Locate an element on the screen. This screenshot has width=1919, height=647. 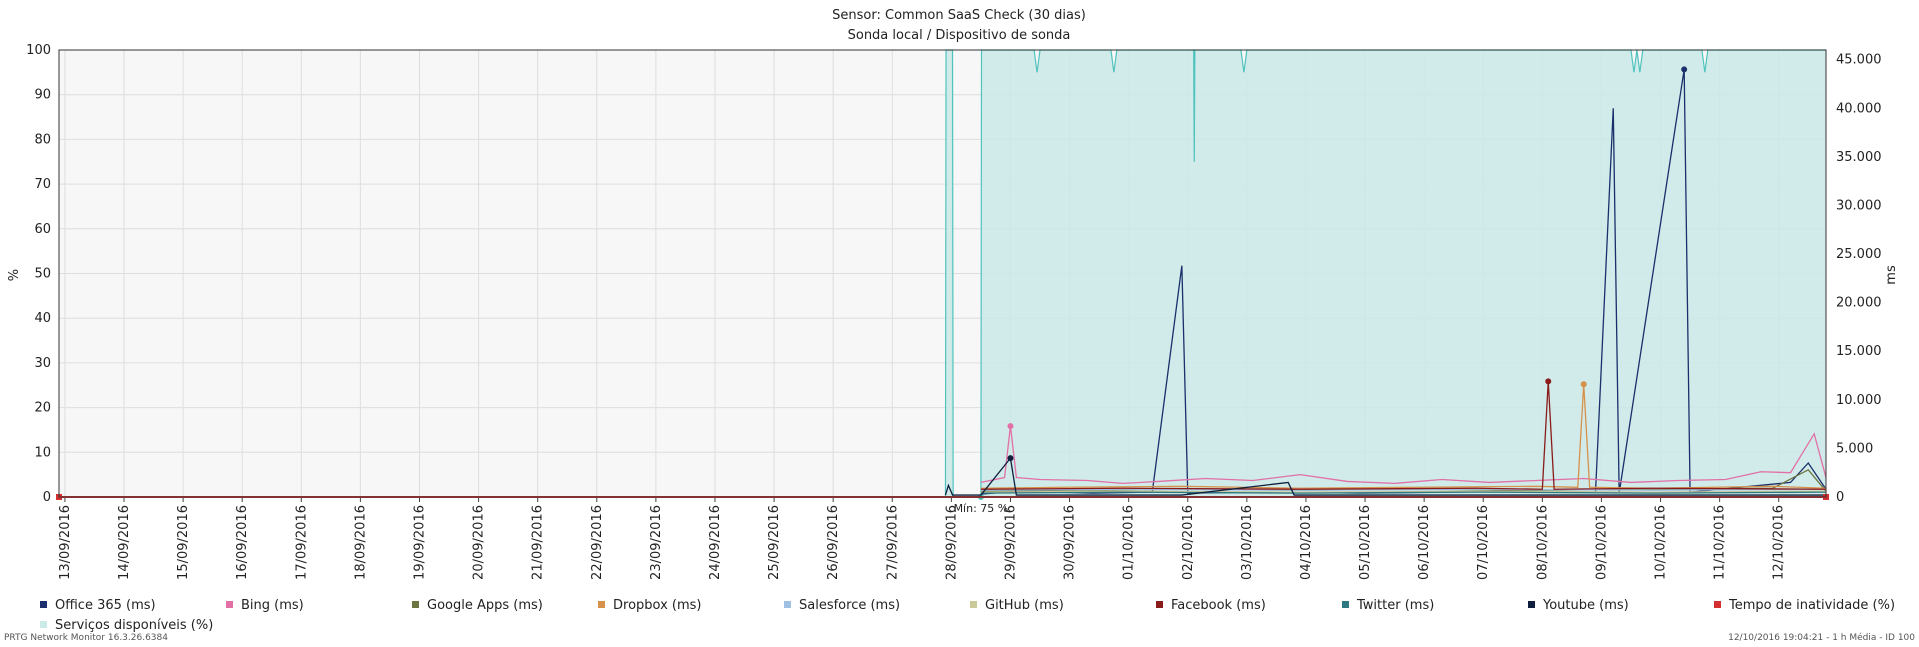
y-tick-label-left: 70 is located at coordinates (42, 184).